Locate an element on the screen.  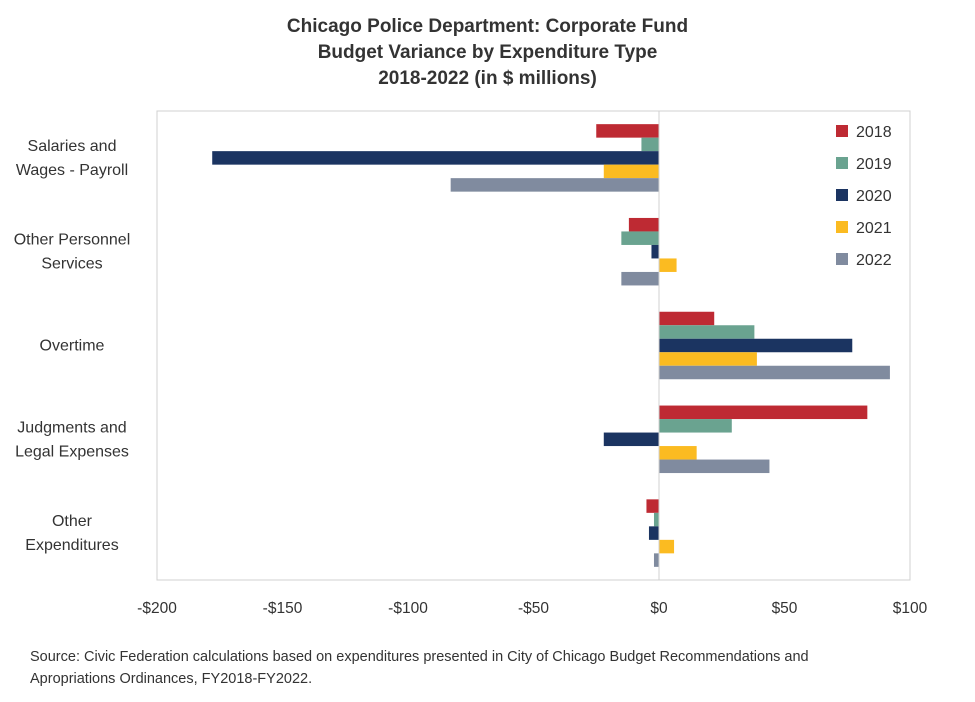
x-tick-label: -$200 is located at coordinates (157, 608).